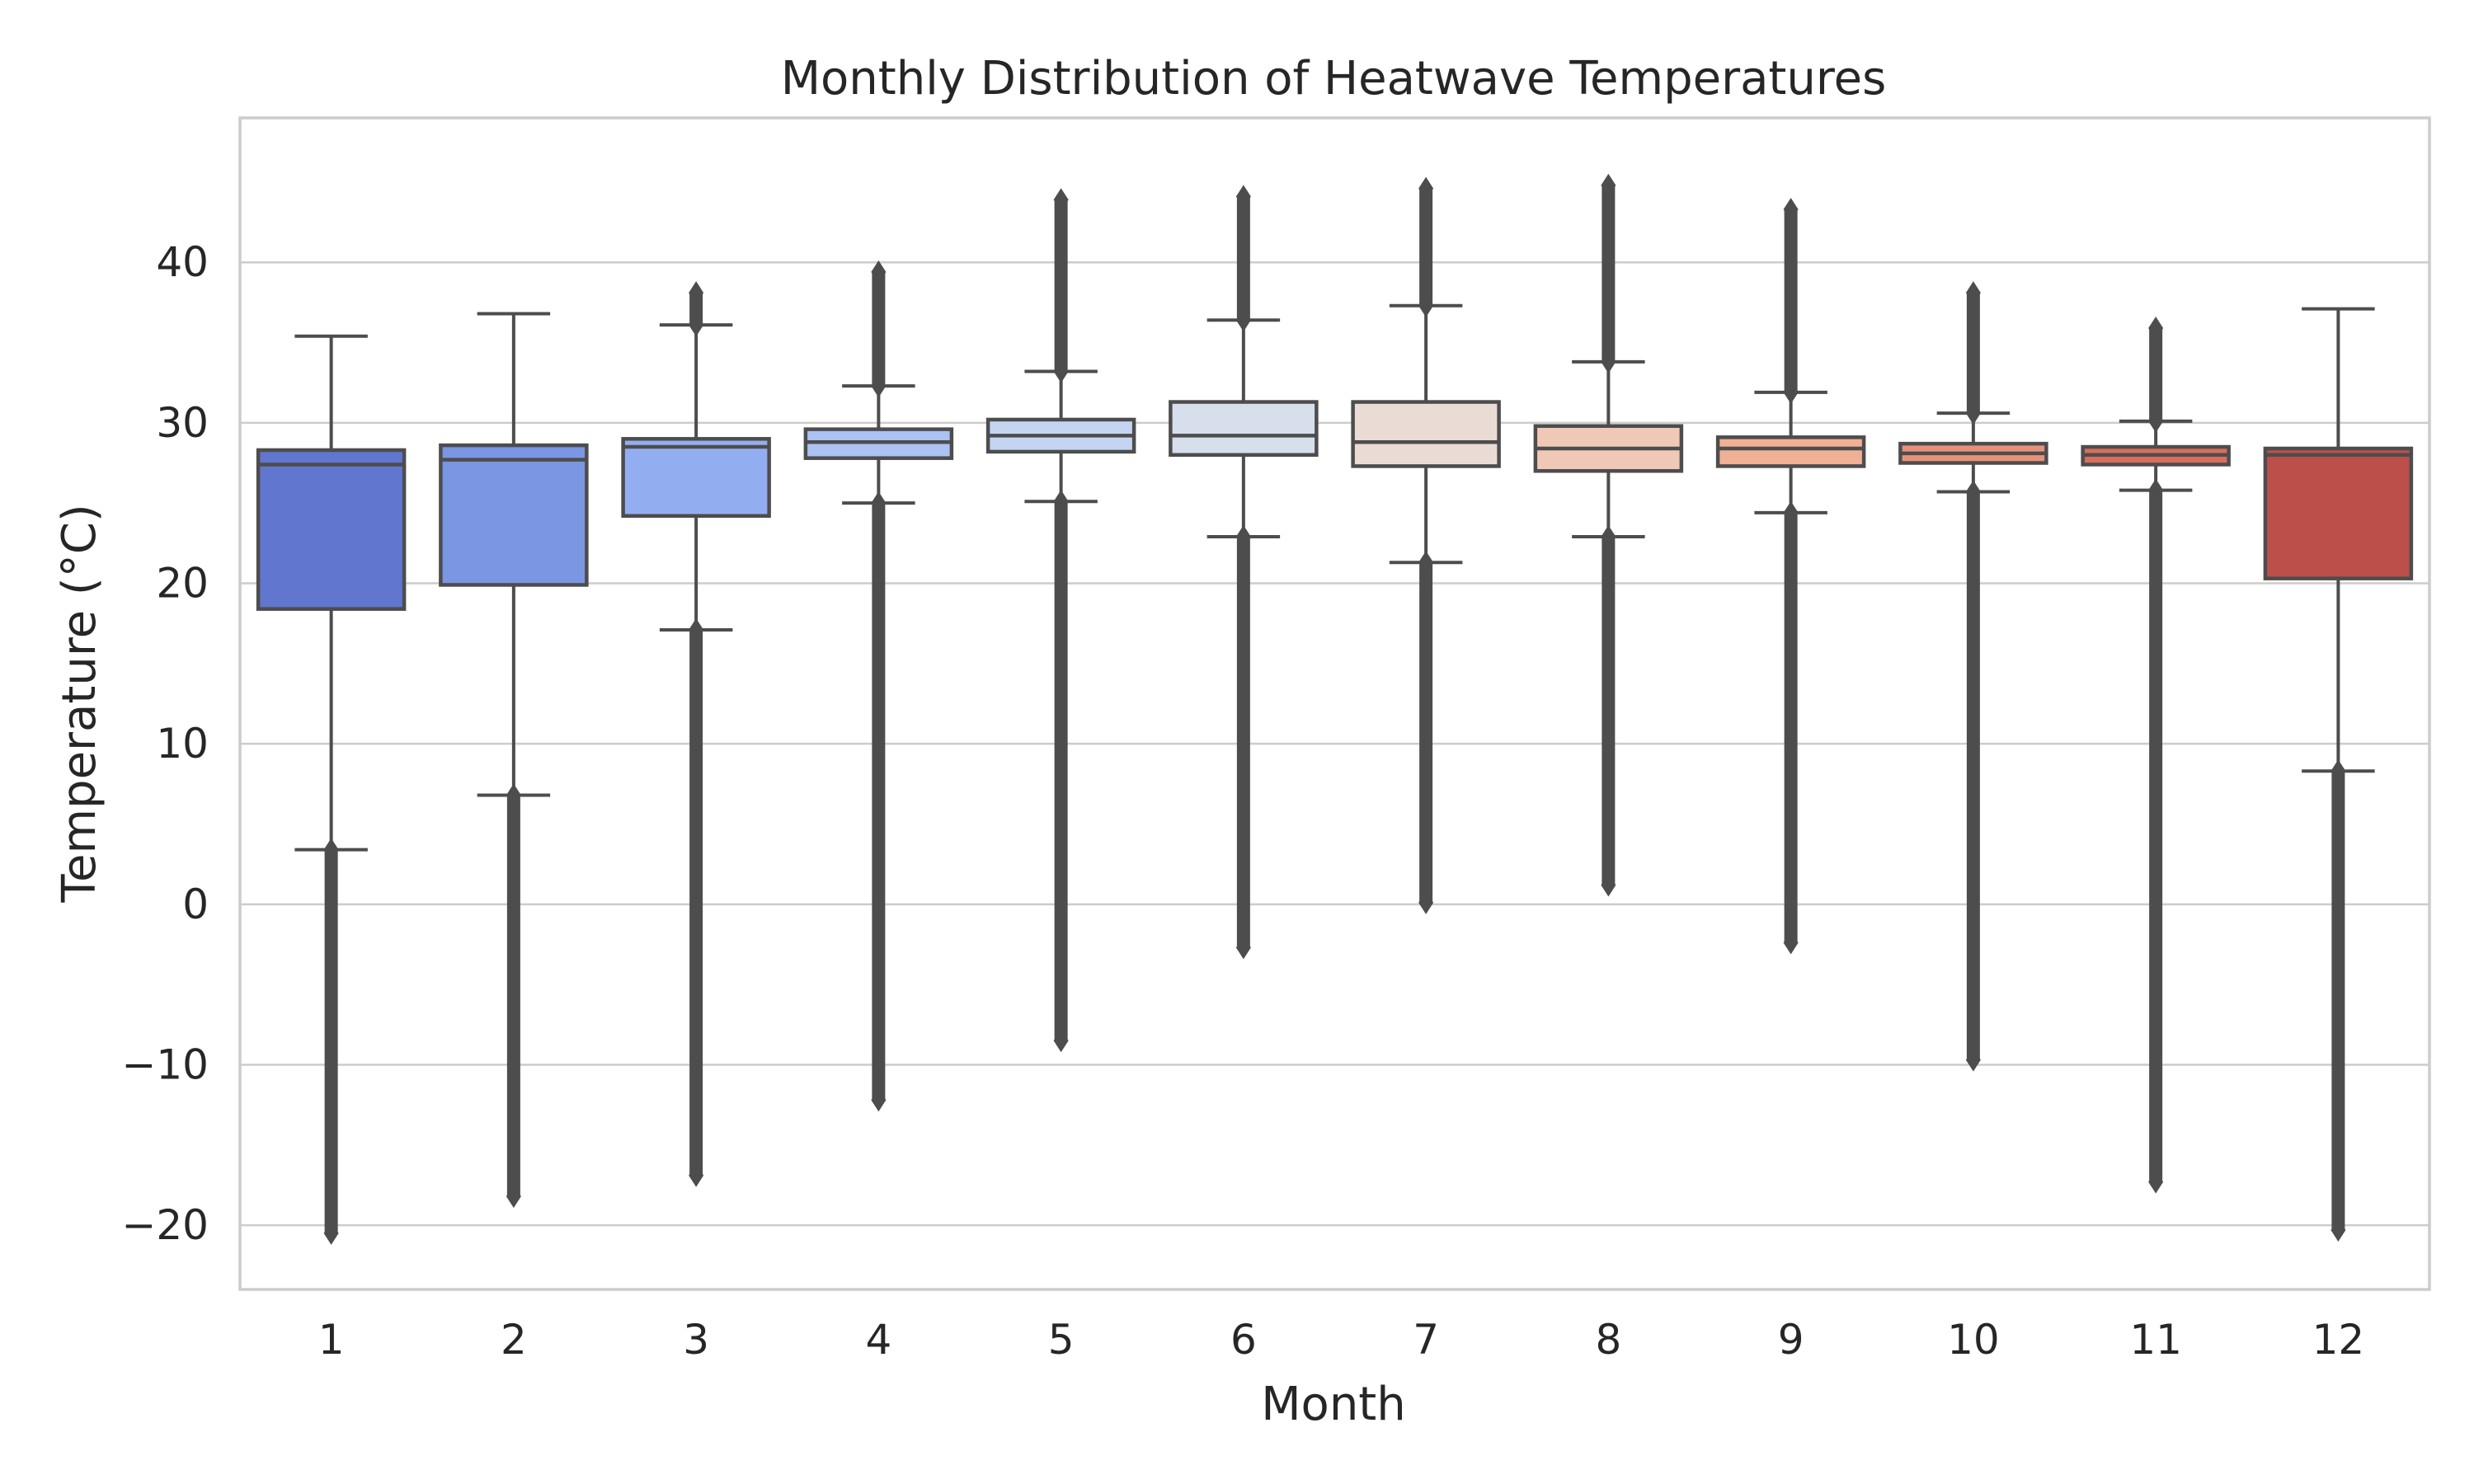 This screenshot has width=2474, height=1484. What do you see at coordinates (1243, 1340) in the screenshot?
I see `x-tick-label: 6` at bounding box center [1243, 1340].